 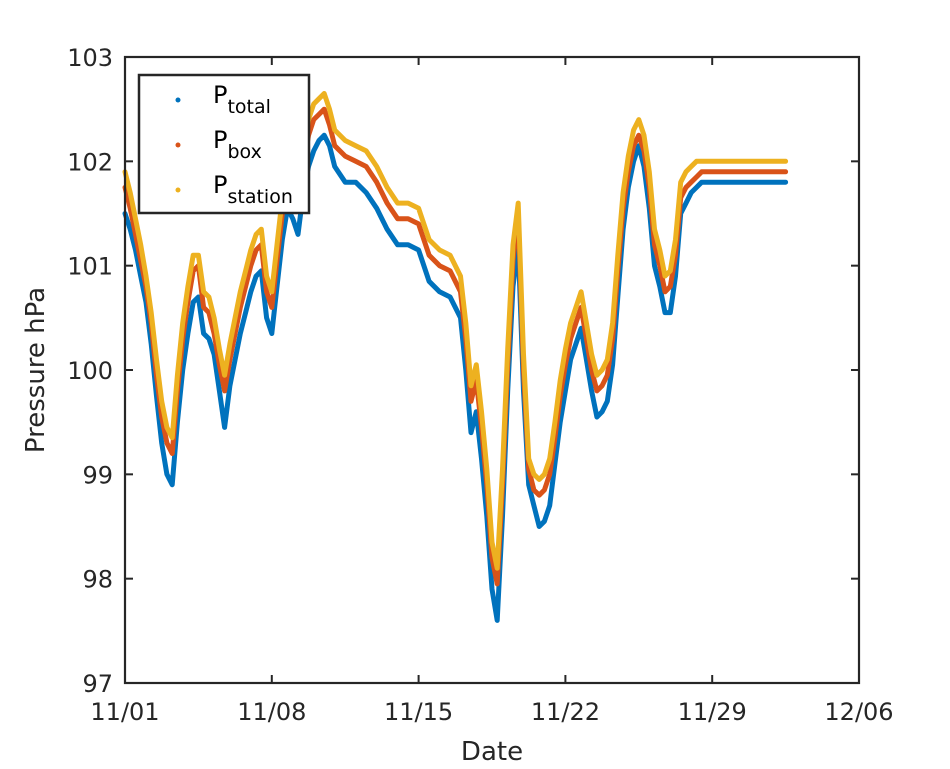 What do you see at coordinates (492, 752) in the screenshot?
I see `x-axis-title: Date` at bounding box center [492, 752].